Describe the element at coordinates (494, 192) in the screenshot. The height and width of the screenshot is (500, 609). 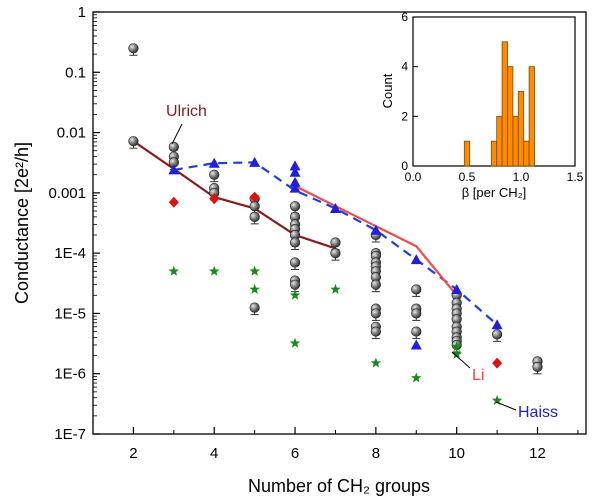
I see `inset-x-axis-title: β [per CH₂]` at that location.